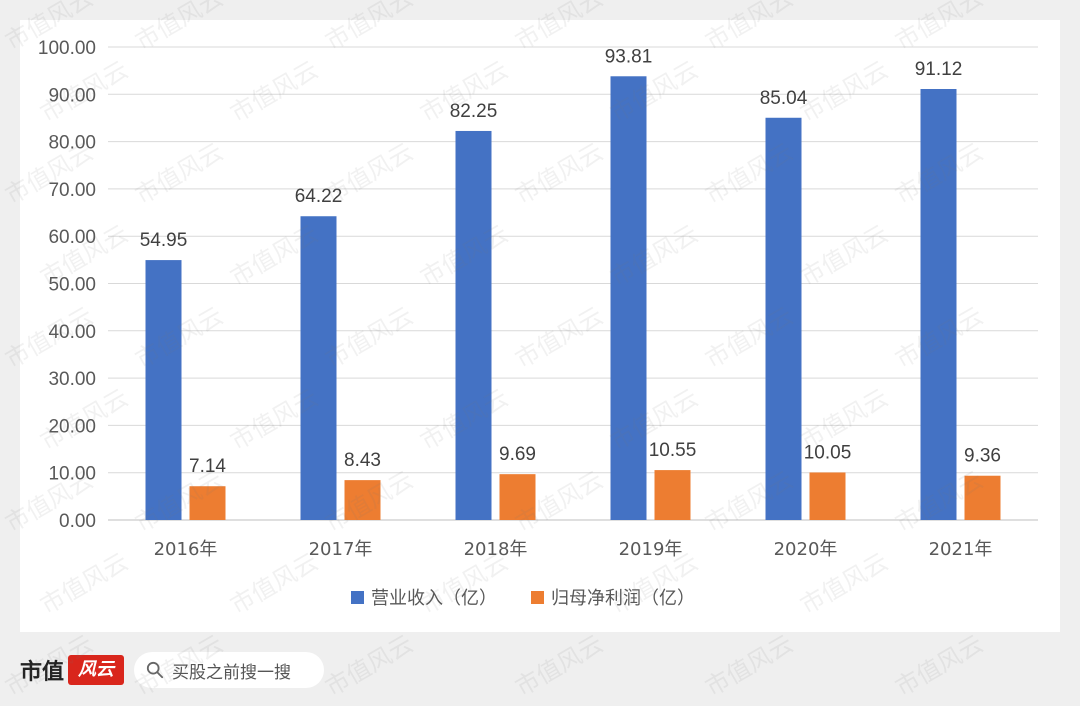 The image size is (1080, 706). Describe the element at coordinates (72, 285) in the screenshot. I see `y-tick-label: 50.00` at that location.